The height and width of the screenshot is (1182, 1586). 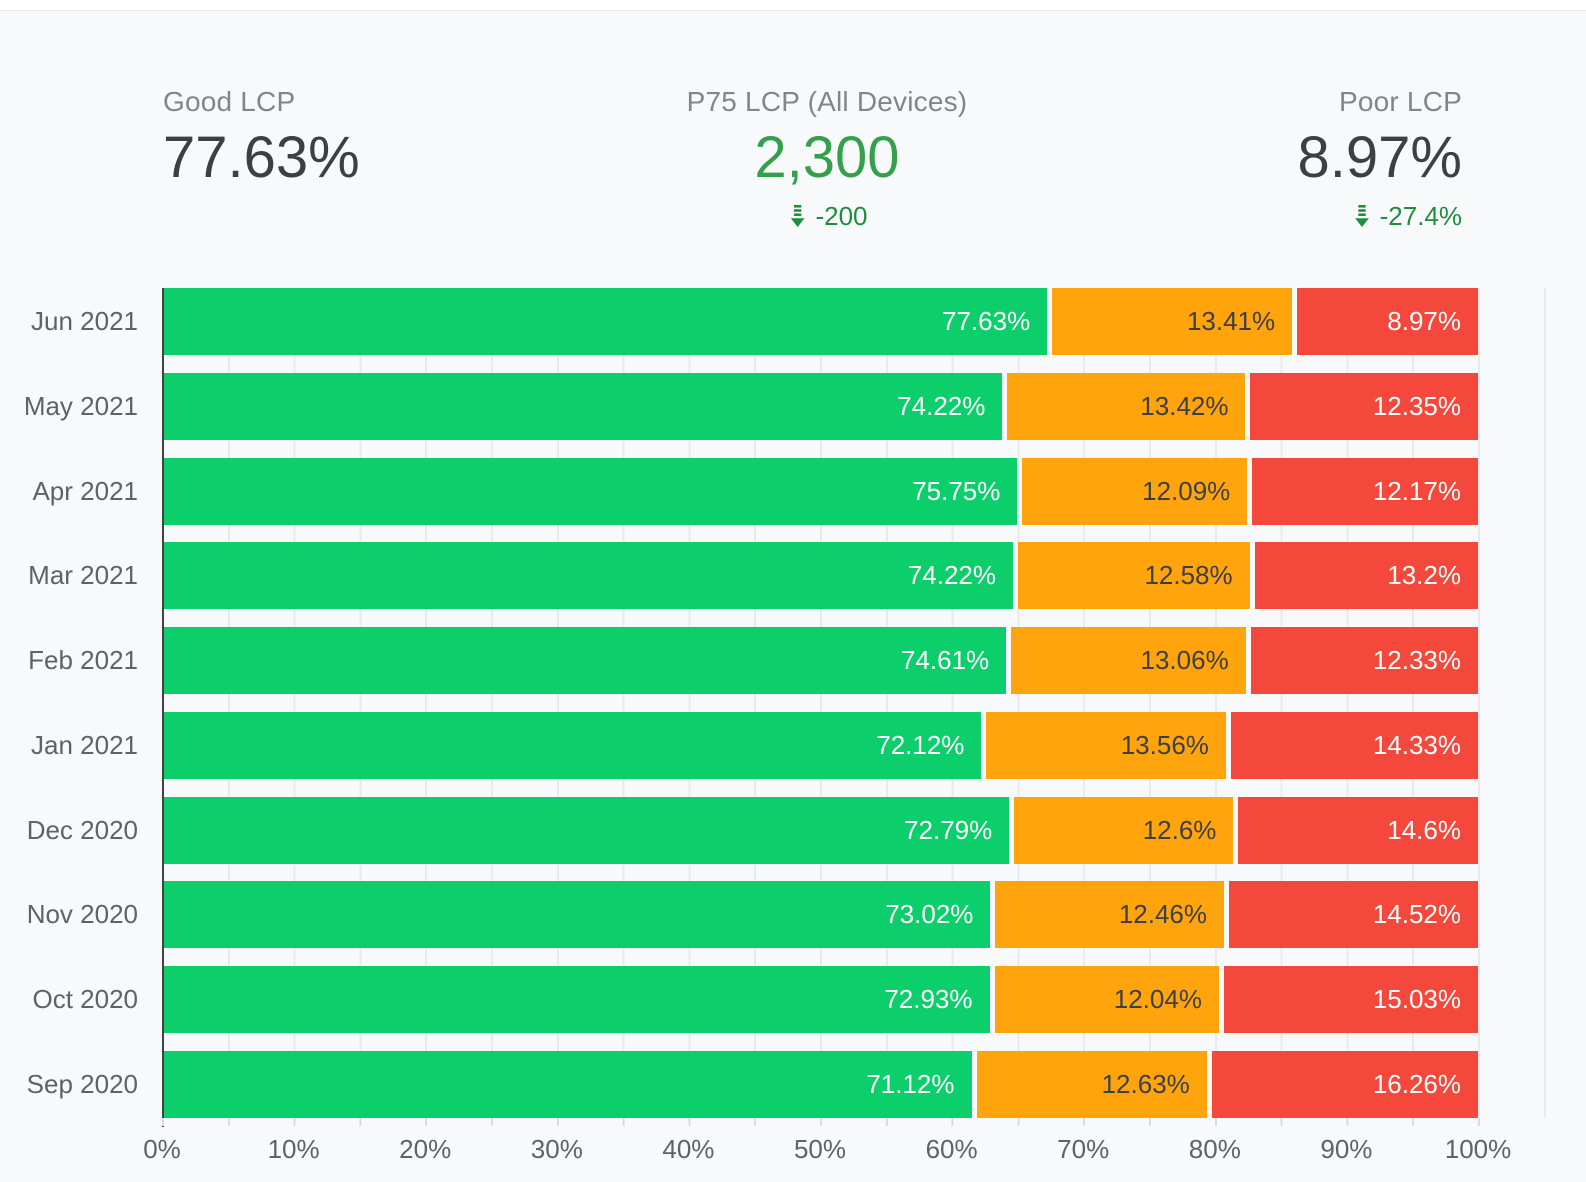 I want to click on bar-value-label: 72.93%, so click(x=928, y=999).